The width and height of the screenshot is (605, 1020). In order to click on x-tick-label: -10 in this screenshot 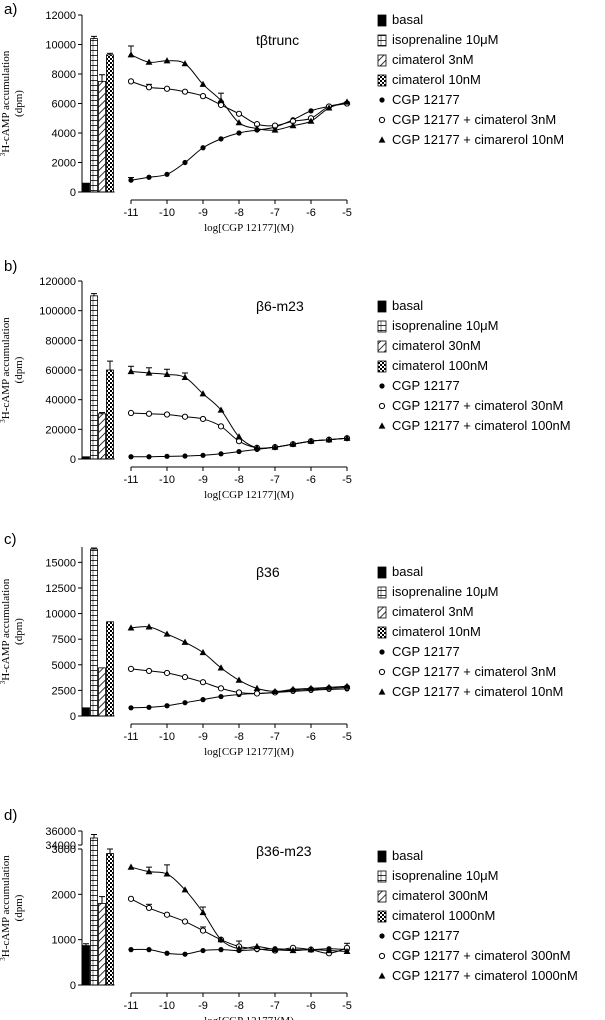, I will do `click(167, 1006)`.